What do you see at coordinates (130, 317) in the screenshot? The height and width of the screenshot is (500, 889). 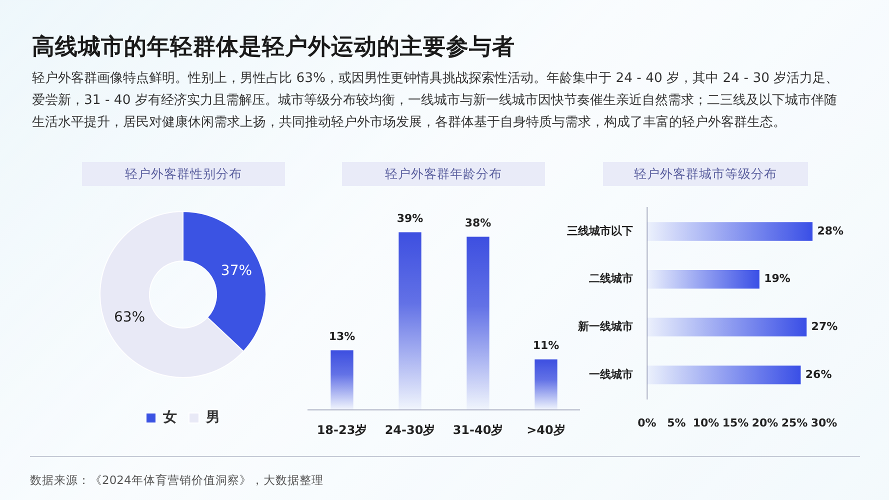 I see `data-label: 63%` at bounding box center [130, 317].